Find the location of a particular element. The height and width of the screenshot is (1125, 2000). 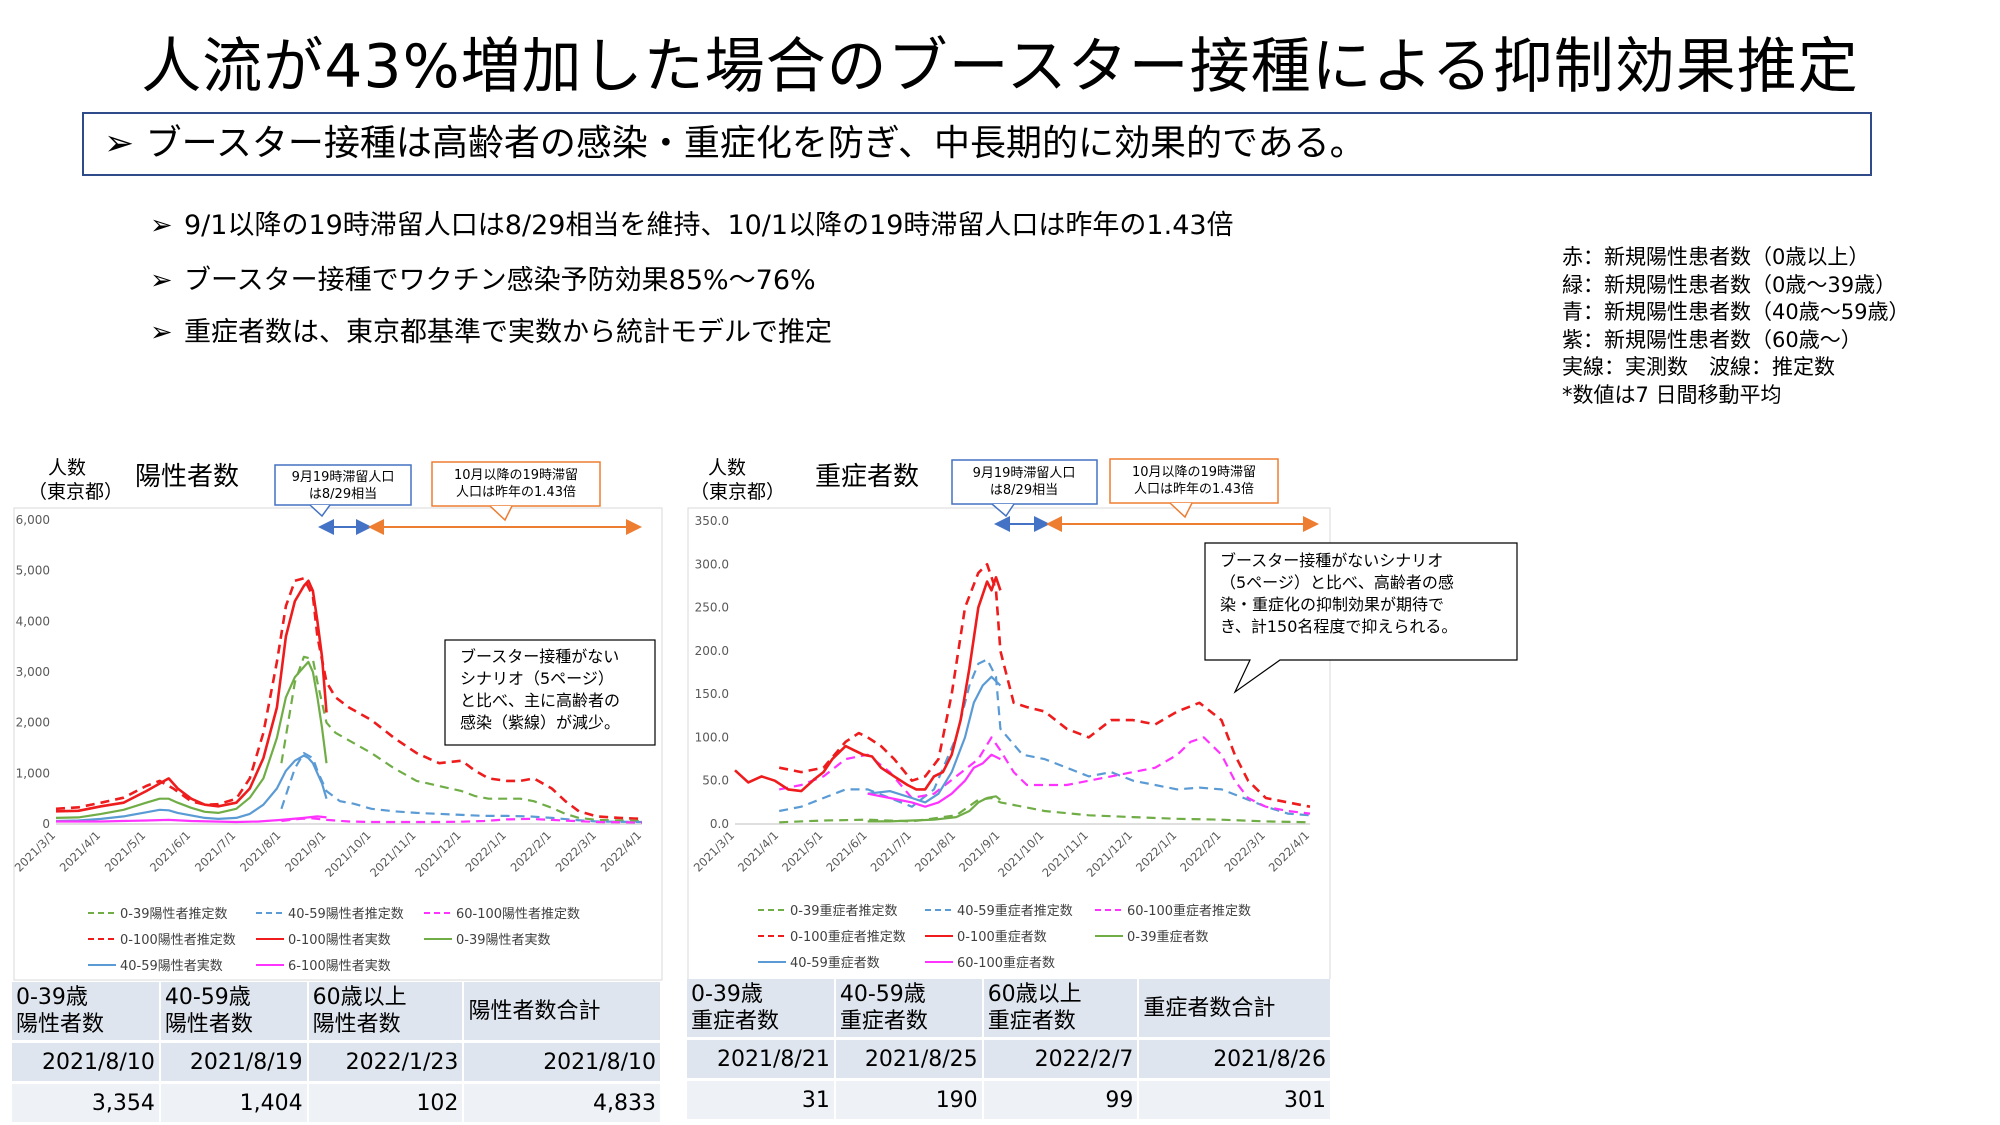

chart2-legend-item: 60-100重症者数 is located at coordinates (1006, 963).